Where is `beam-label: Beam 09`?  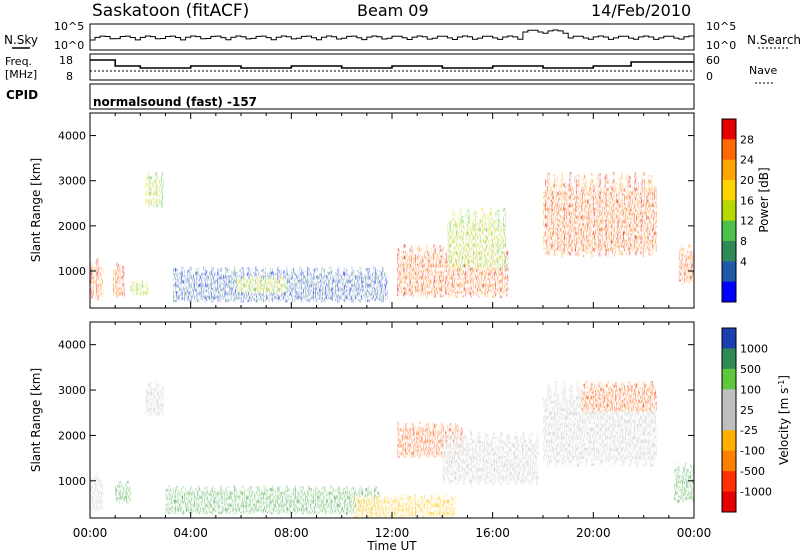
beam-label: Beam 09 is located at coordinates (393, 10).